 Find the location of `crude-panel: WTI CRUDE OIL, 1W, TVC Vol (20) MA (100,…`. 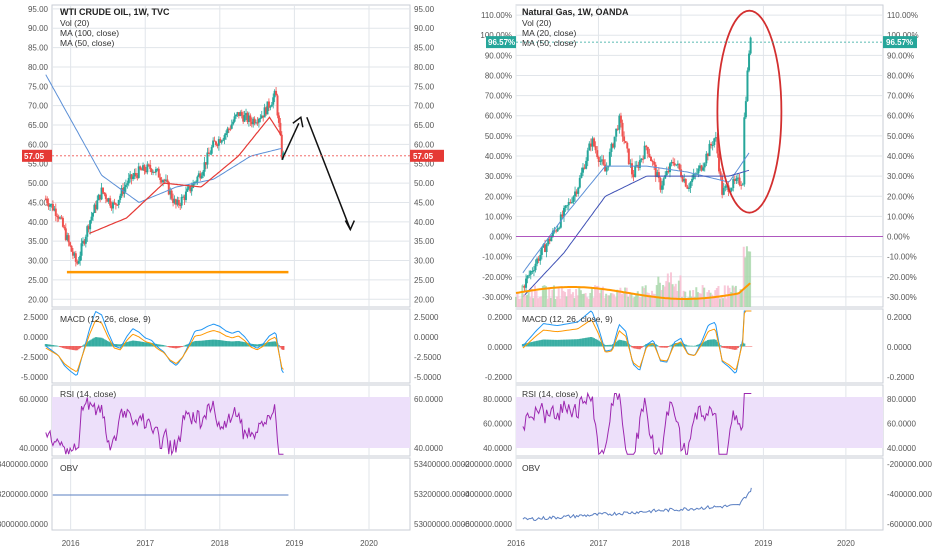

crude-panel: WTI CRUDE OIL, 1W, TVC Vol (20) MA (100,… is located at coordinates (115, 240).